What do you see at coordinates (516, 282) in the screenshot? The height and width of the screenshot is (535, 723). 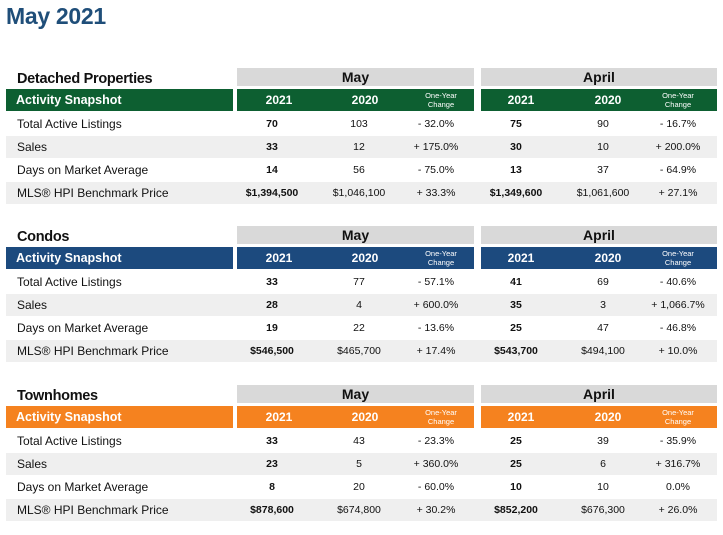 I see `cell-apr-2021: 41` at bounding box center [516, 282].